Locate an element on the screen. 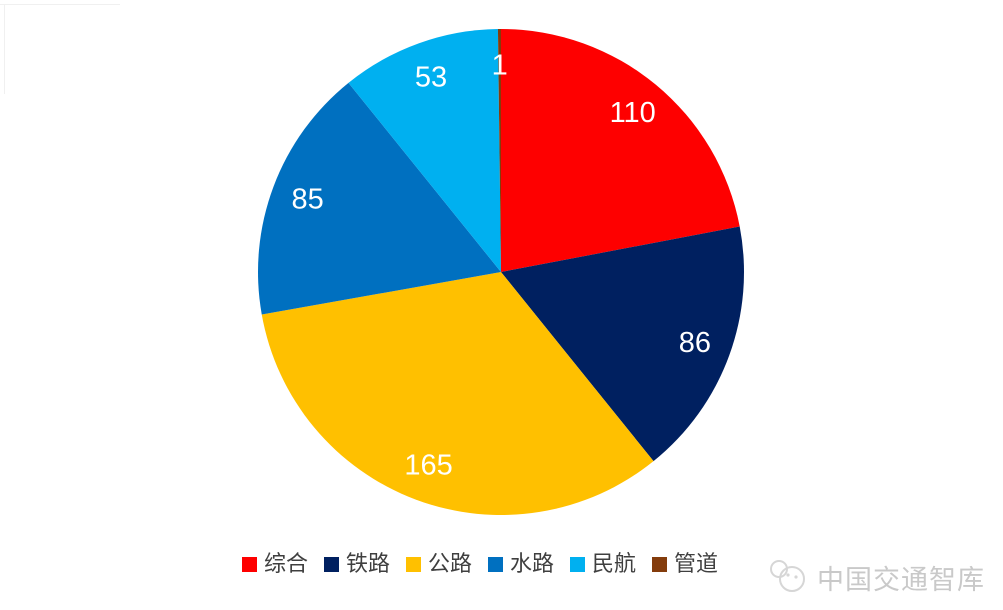 The width and height of the screenshot is (1003, 610). legend-swatch-civil-aviation is located at coordinates (578, 564).